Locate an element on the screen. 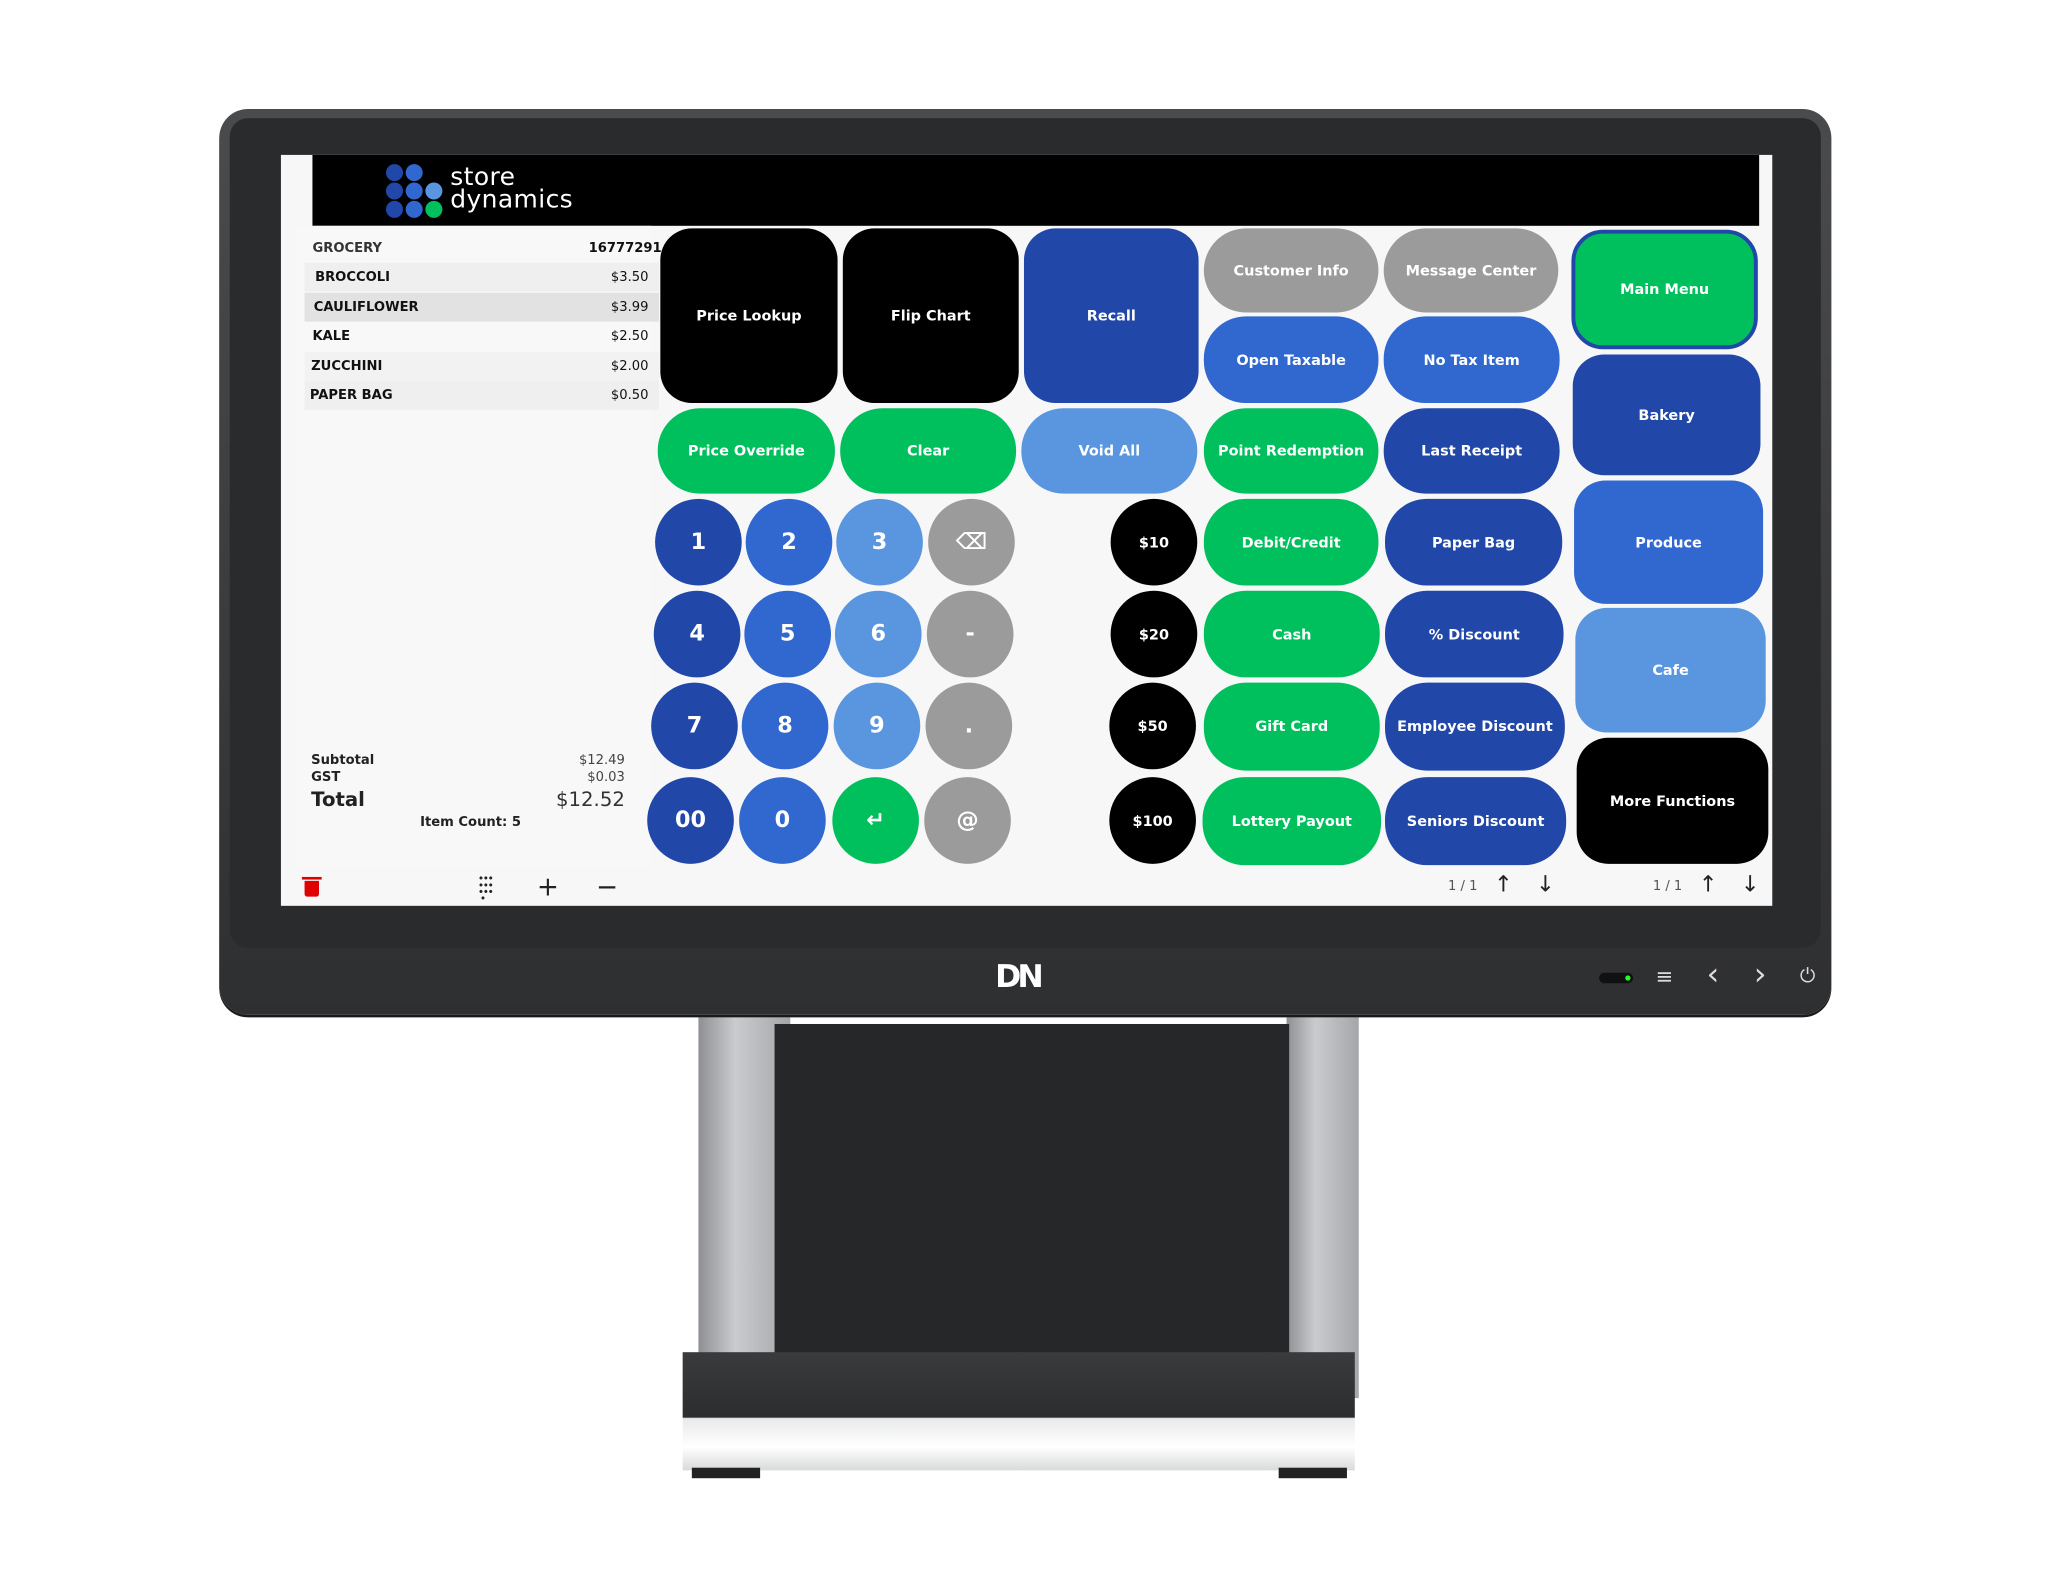 This screenshot has width=2048, height=1592. no-tax-item-button: No Tax Item is located at coordinates (1471, 360).